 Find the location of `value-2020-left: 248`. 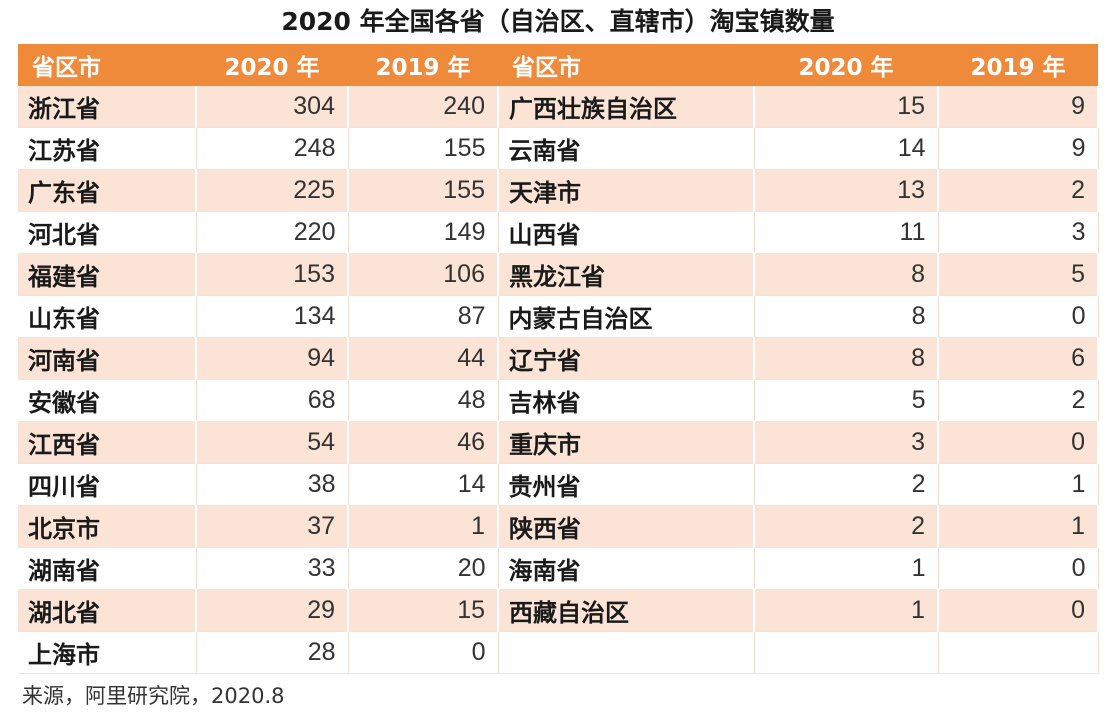

value-2020-left: 248 is located at coordinates (272, 148).